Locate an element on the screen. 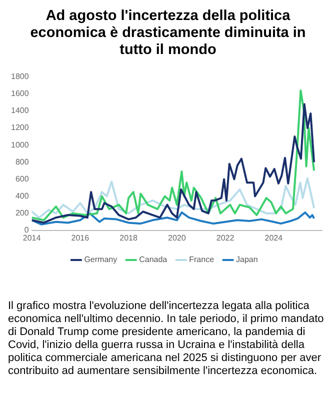  y-tick-label: 1200 is located at coordinates (20, 127).